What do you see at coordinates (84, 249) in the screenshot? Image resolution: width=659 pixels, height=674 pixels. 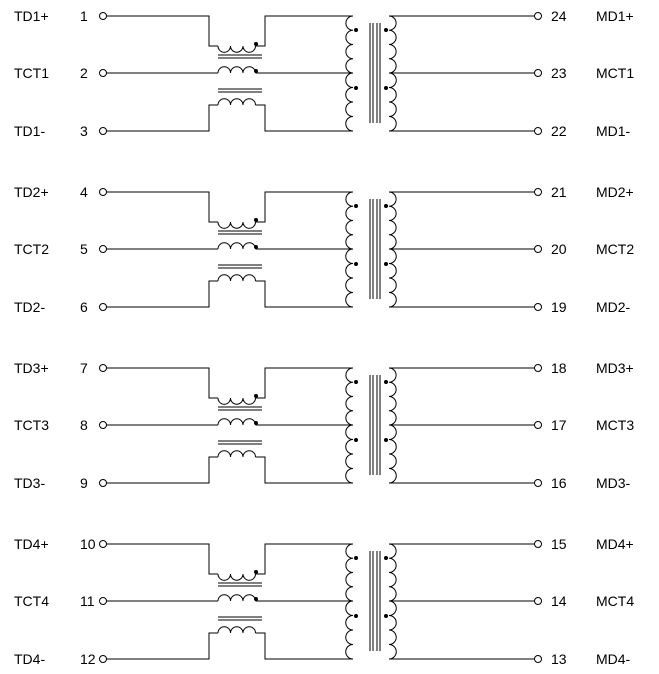 I see `pin-number-5: 5` at bounding box center [84, 249].